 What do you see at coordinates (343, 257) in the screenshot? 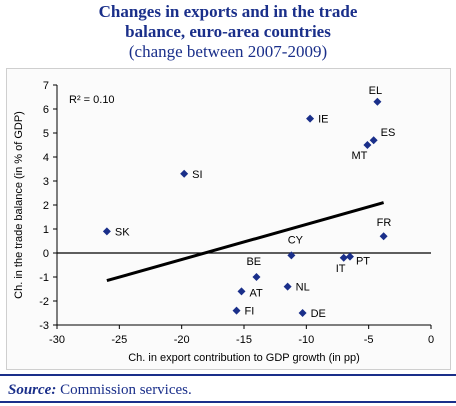
I see `data-point-it` at bounding box center [343, 257].